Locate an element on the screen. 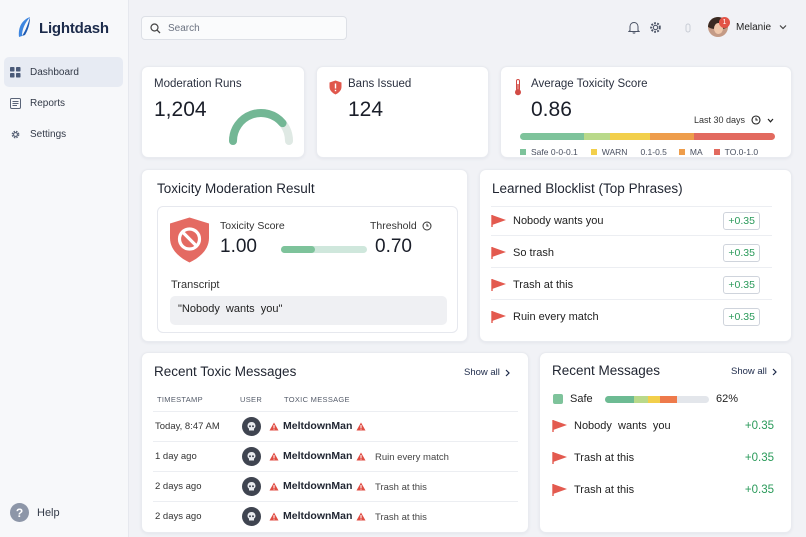 Image resolution: width=806 pixels, height=537 pixels. blocklist-title: Learned Blocklist (Top Phrases) is located at coordinates (587, 188).